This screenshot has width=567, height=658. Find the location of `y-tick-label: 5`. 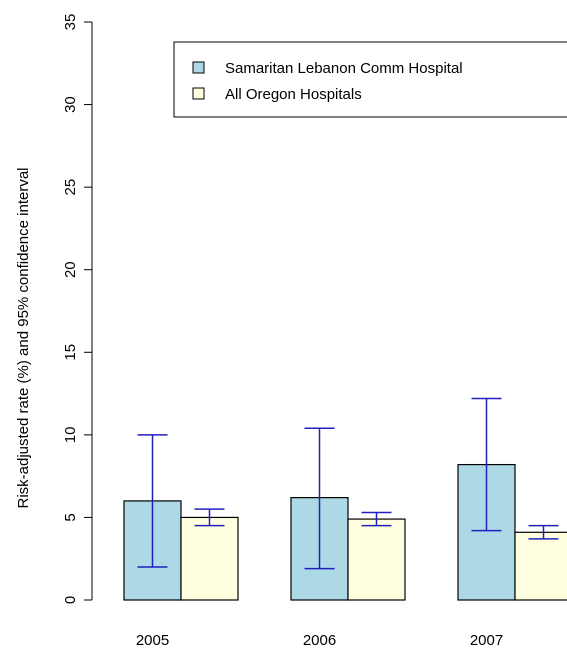

y-tick-label: 5 is located at coordinates (70, 517).